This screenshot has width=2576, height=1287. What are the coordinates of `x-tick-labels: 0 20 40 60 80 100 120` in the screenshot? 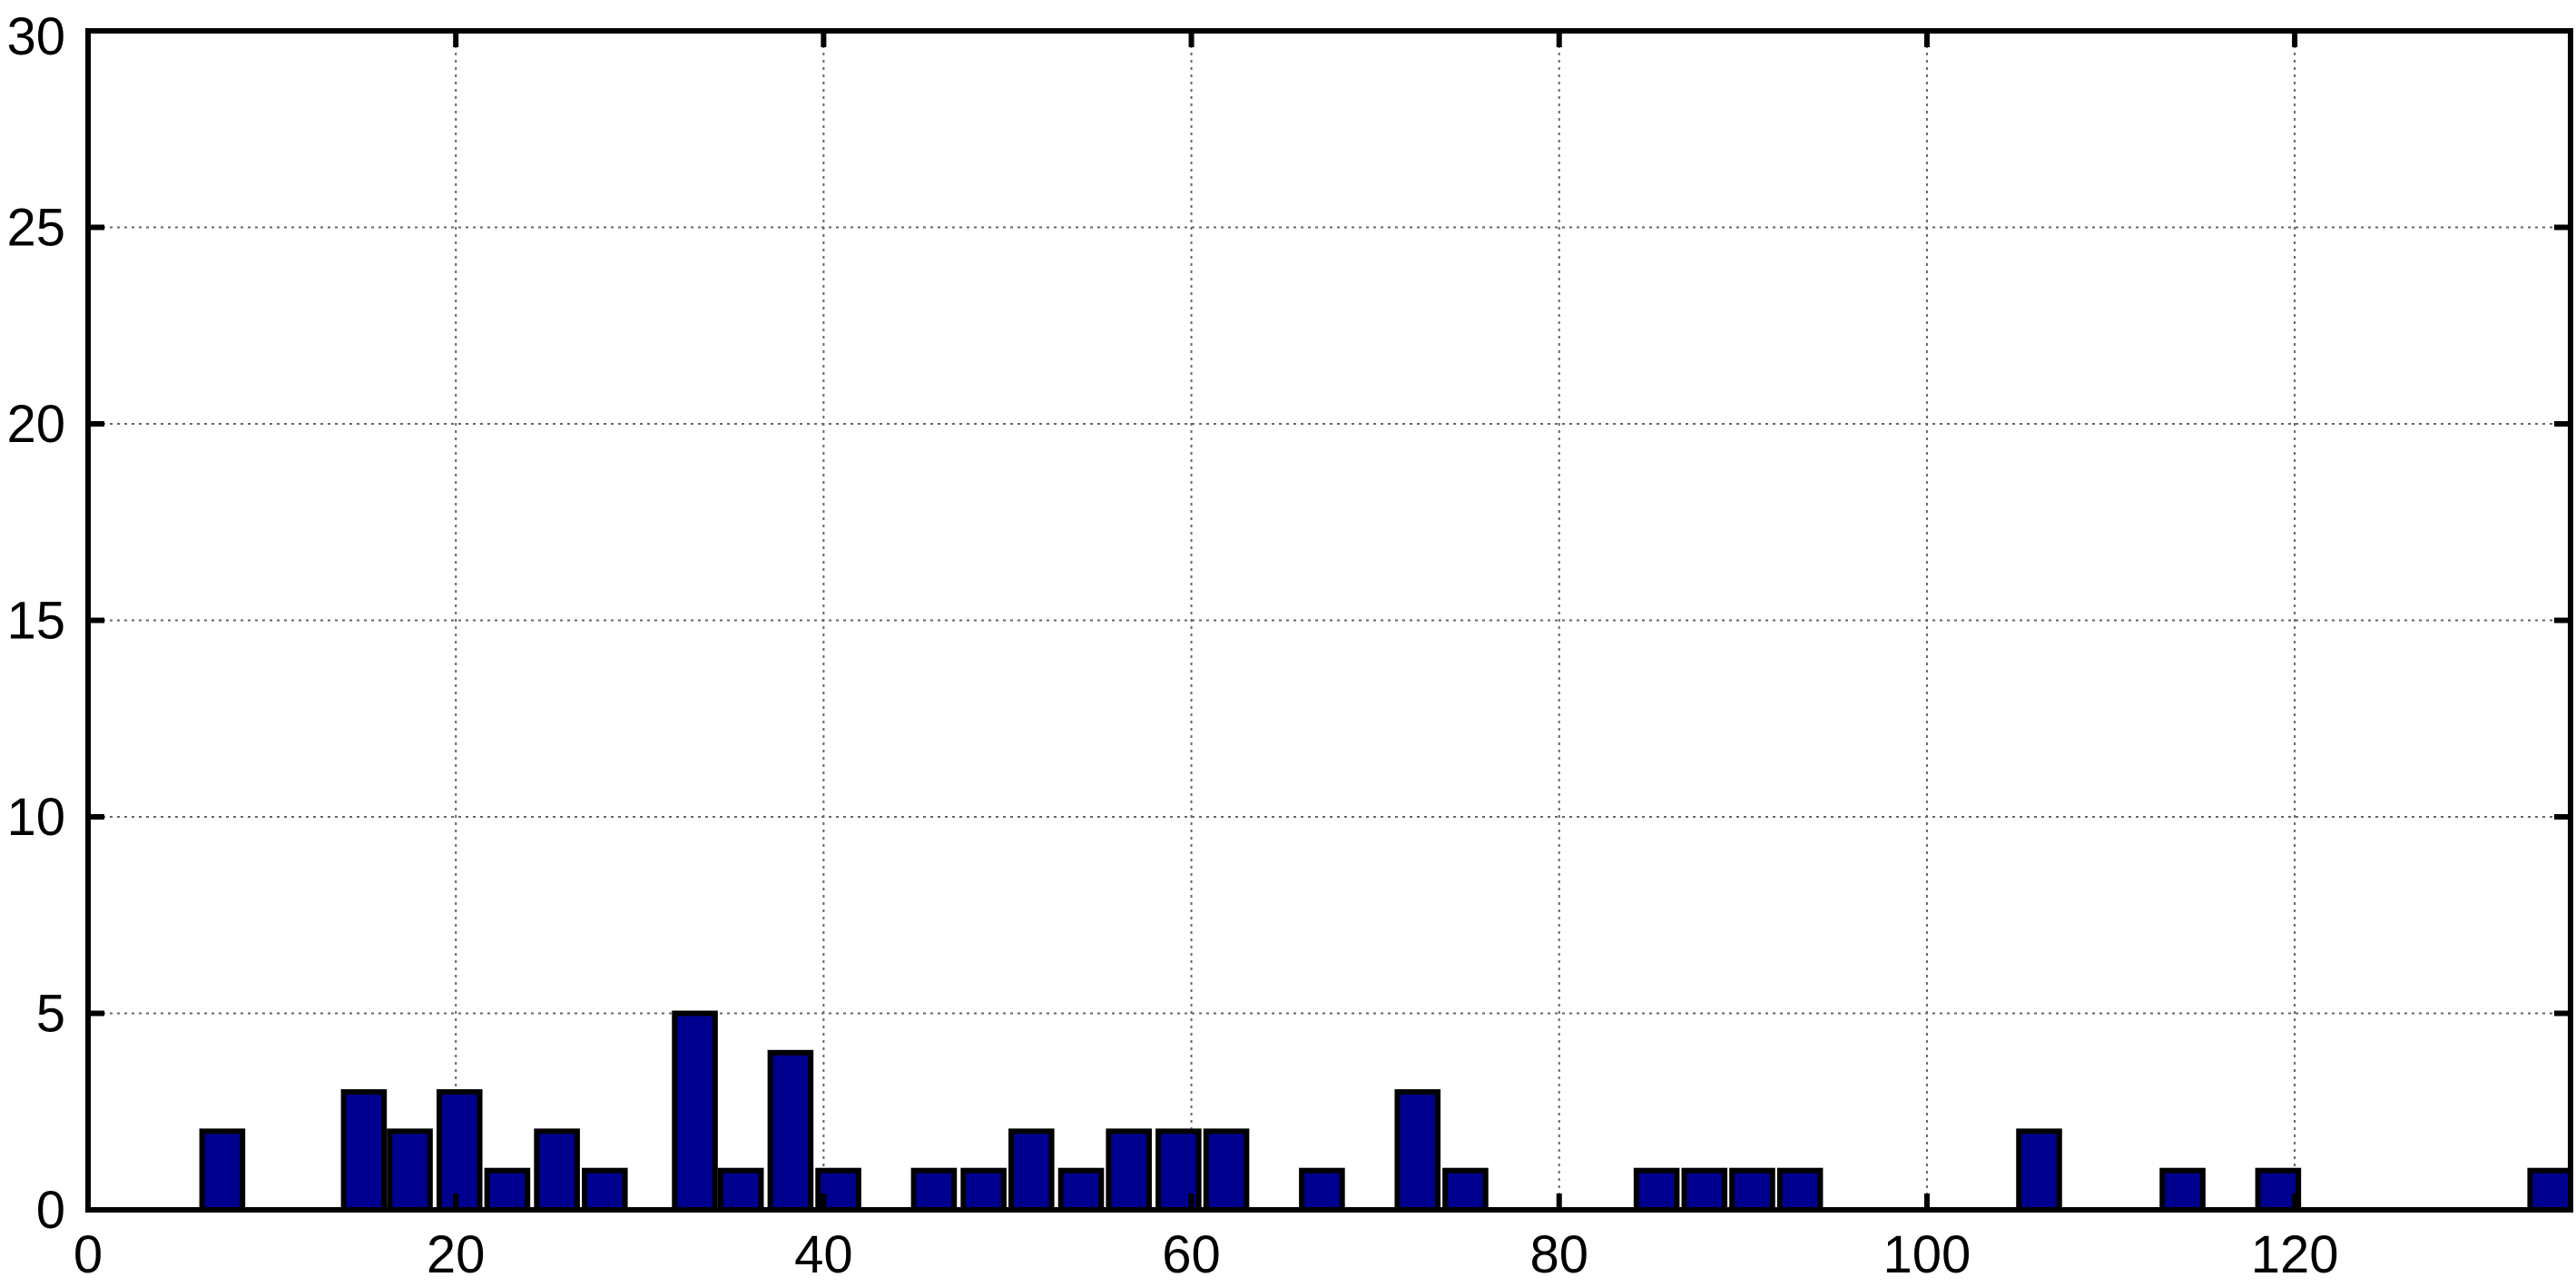 It's located at (1206, 1254).